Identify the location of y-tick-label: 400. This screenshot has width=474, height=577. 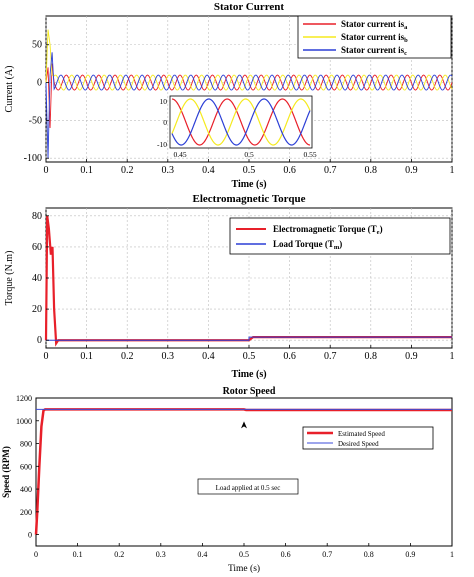
(26, 489).